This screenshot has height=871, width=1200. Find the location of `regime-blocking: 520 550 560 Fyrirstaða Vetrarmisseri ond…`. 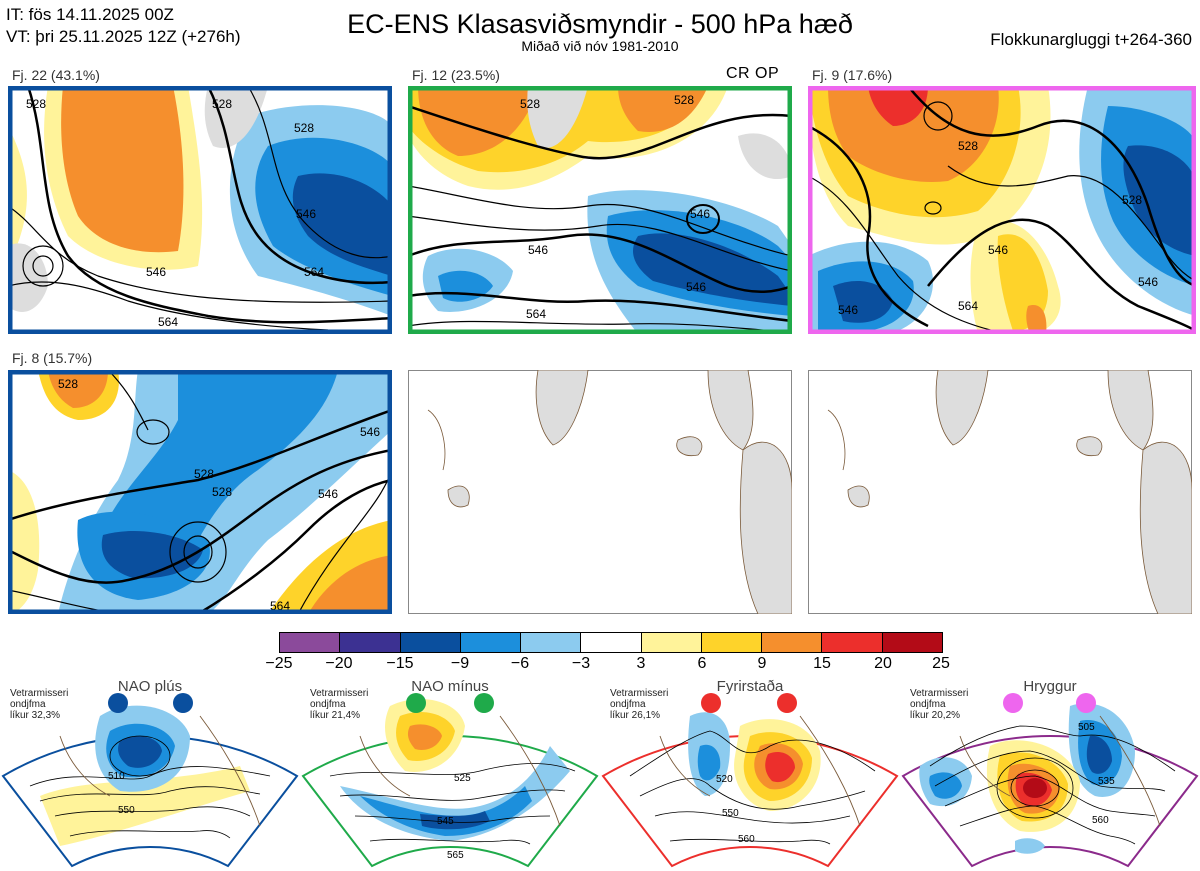

regime-blocking: 520 550 560 Fyrirstaða Vetrarmisseri ond… is located at coordinates (750, 773).